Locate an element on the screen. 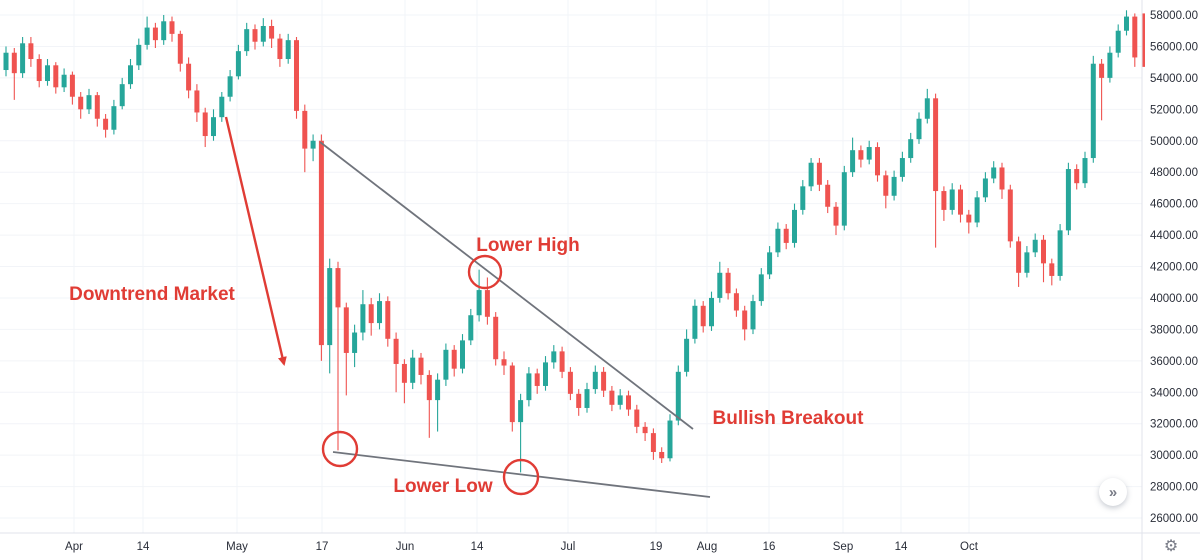 This screenshot has height=560, width=1200. gear-icon: ⚙ is located at coordinates (1171, 546).